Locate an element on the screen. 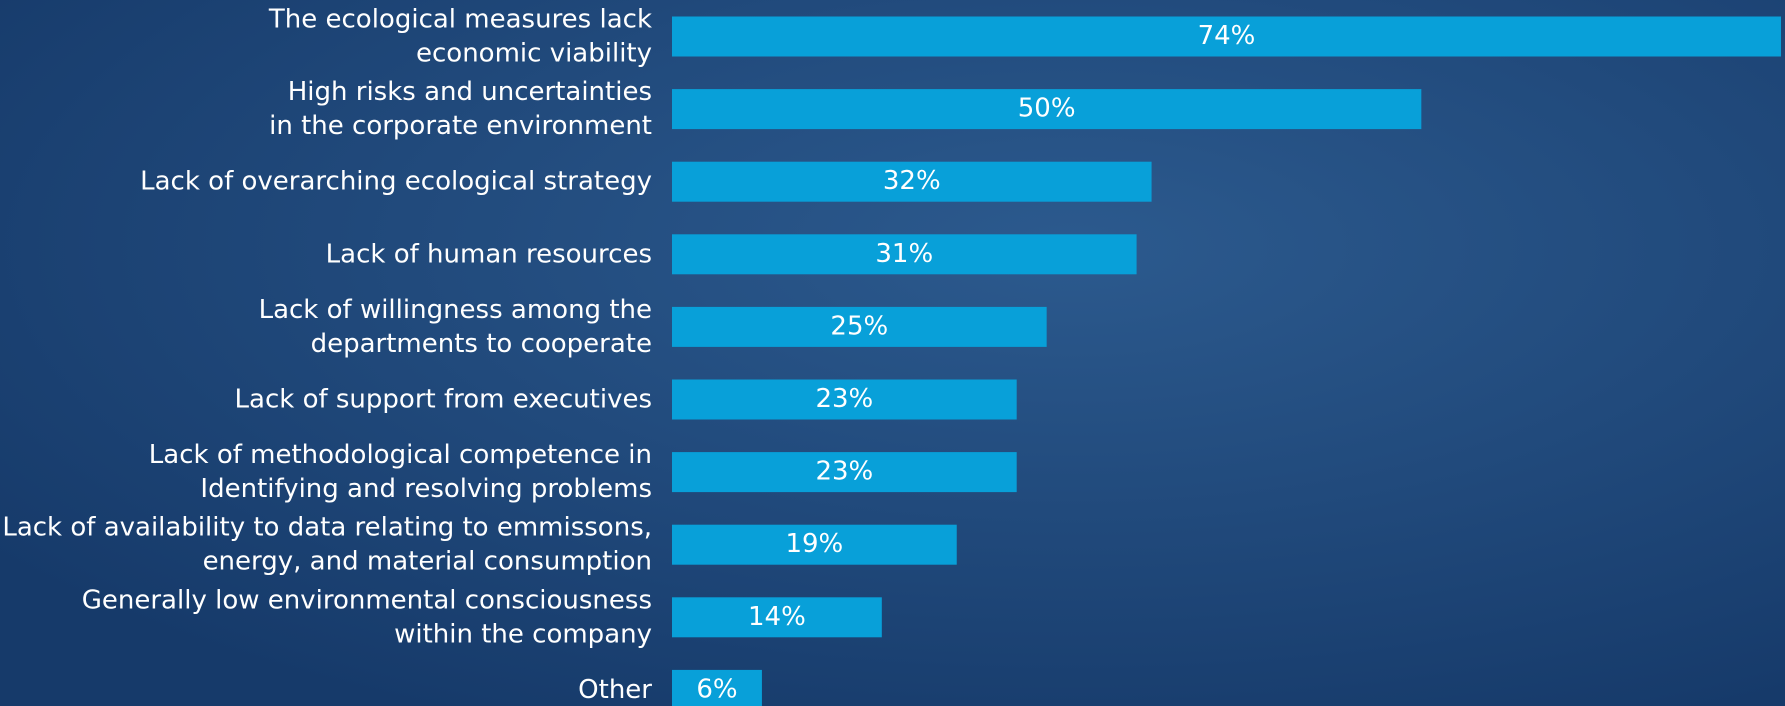  category-label-line: economic viability is located at coordinates (534, 53).